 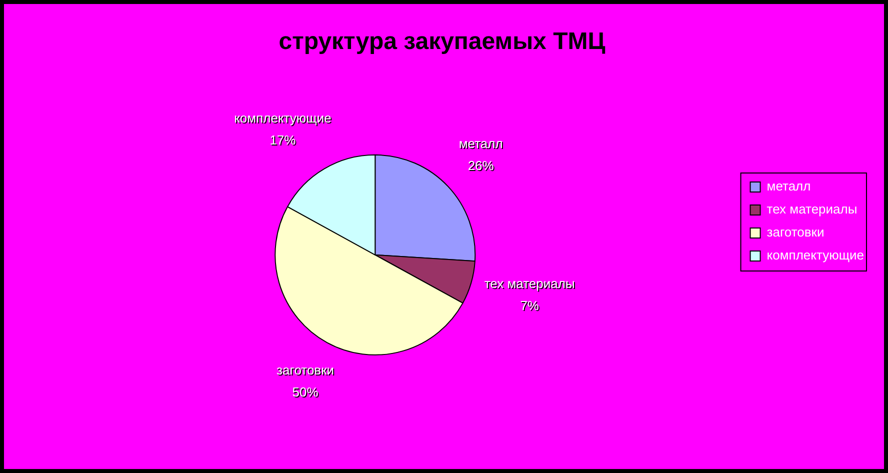 What do you see at coordinates (529, 283) in the screenshot?
I see `slice-label: тех материалы` at bounding box center [529, 283].